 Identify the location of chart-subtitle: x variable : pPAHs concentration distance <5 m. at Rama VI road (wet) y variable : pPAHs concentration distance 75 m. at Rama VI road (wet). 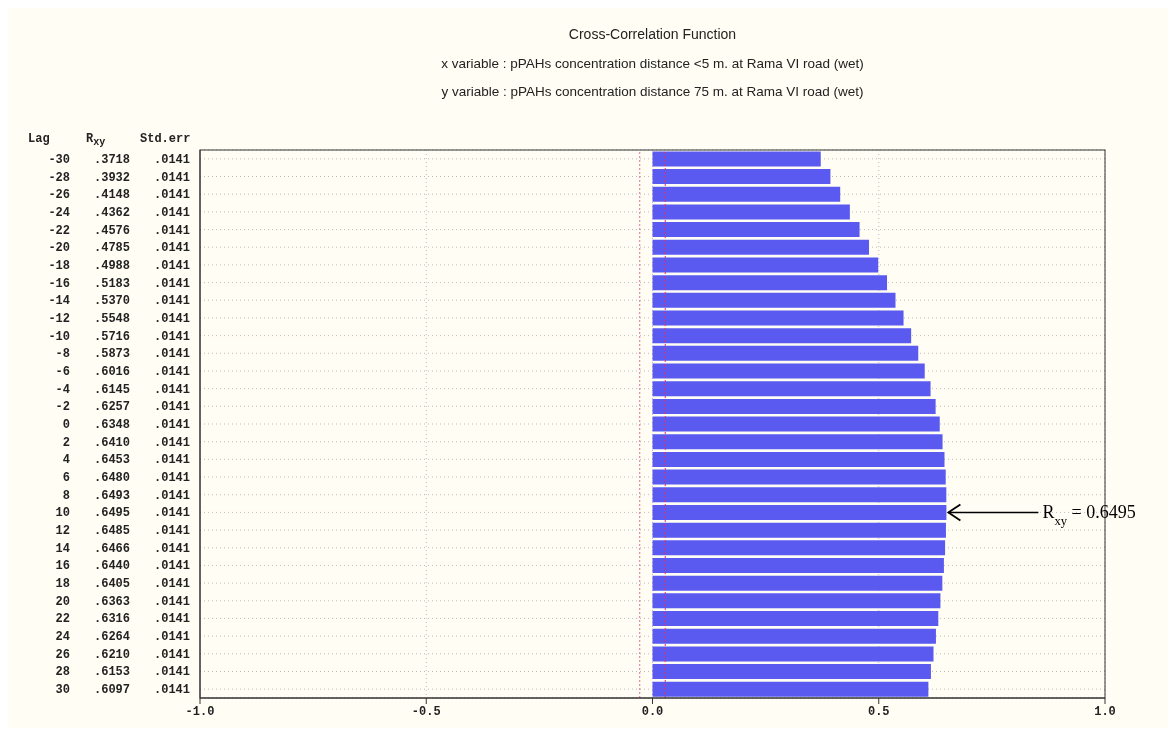
(652, 77).